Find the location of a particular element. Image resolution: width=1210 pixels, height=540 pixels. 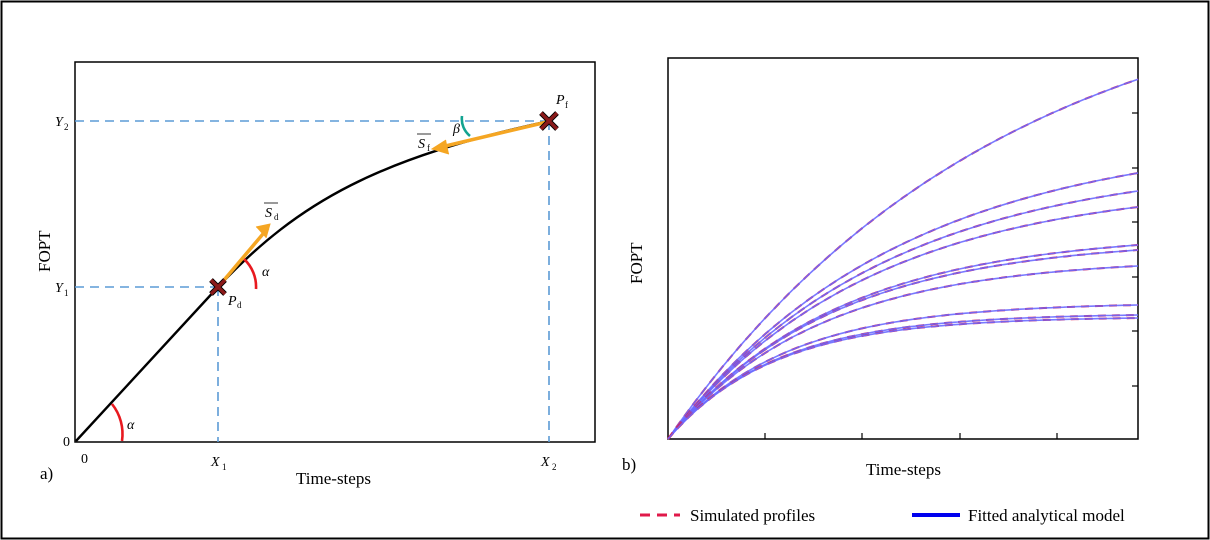

legend-simulated-label: Simulated profiles is located at coordinates (752, 515).